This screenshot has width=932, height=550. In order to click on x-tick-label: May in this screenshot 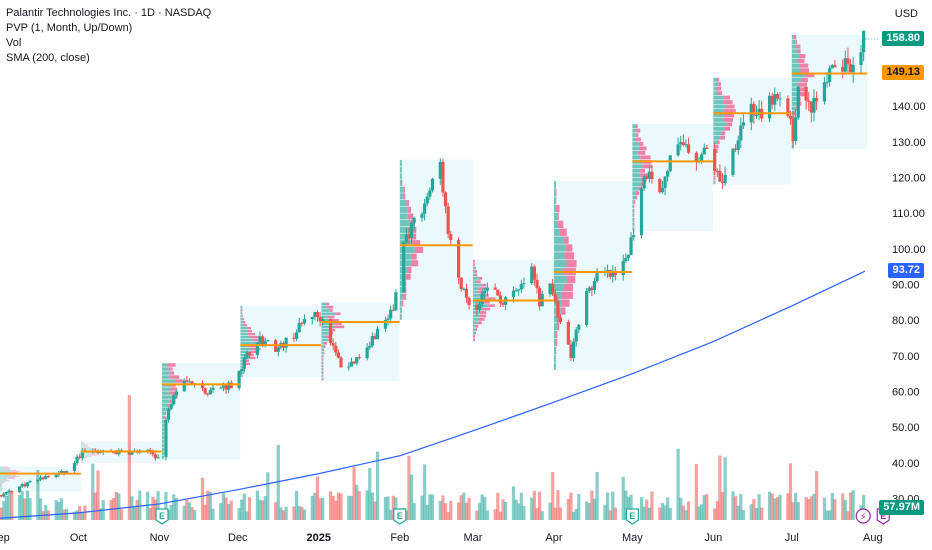, I will do `click(632, 538)`.